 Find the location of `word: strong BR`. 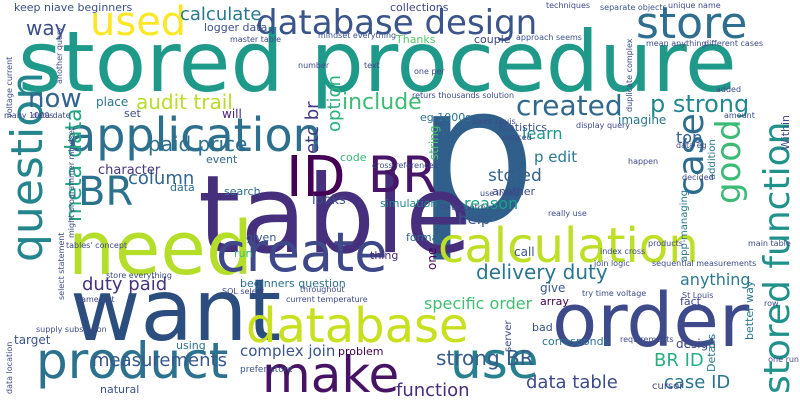

word: strong BR is located at coordinates (485, 358).